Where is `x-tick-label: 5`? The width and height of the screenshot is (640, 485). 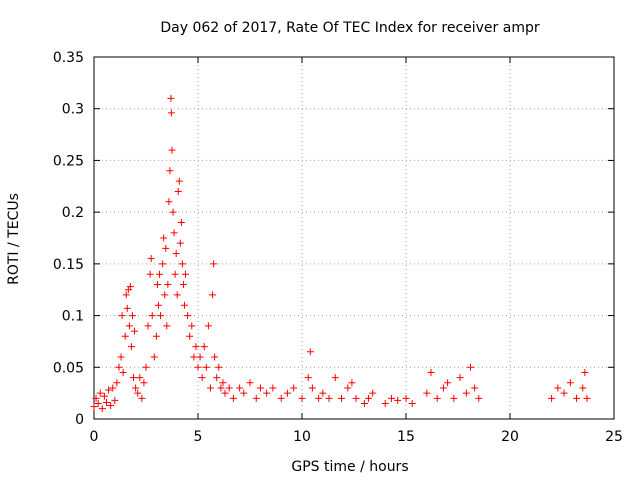
x-tick-label: 5 is located at coordinates (198, 437).